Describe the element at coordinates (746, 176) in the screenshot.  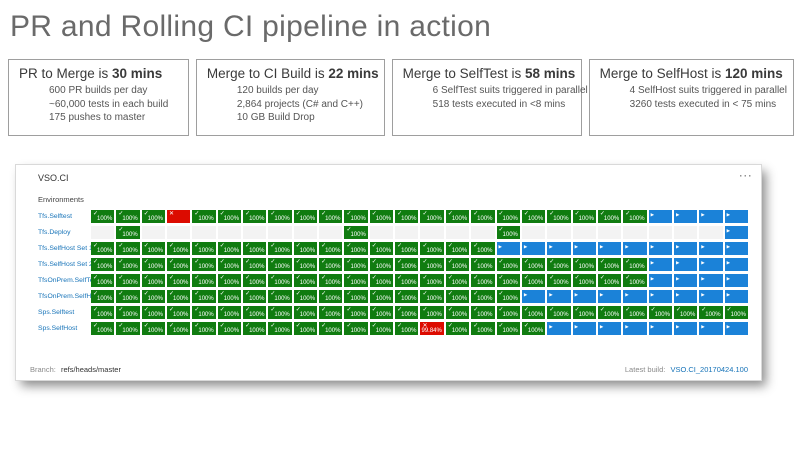
I see `ellipsis-menu-icon: ···` at that location.